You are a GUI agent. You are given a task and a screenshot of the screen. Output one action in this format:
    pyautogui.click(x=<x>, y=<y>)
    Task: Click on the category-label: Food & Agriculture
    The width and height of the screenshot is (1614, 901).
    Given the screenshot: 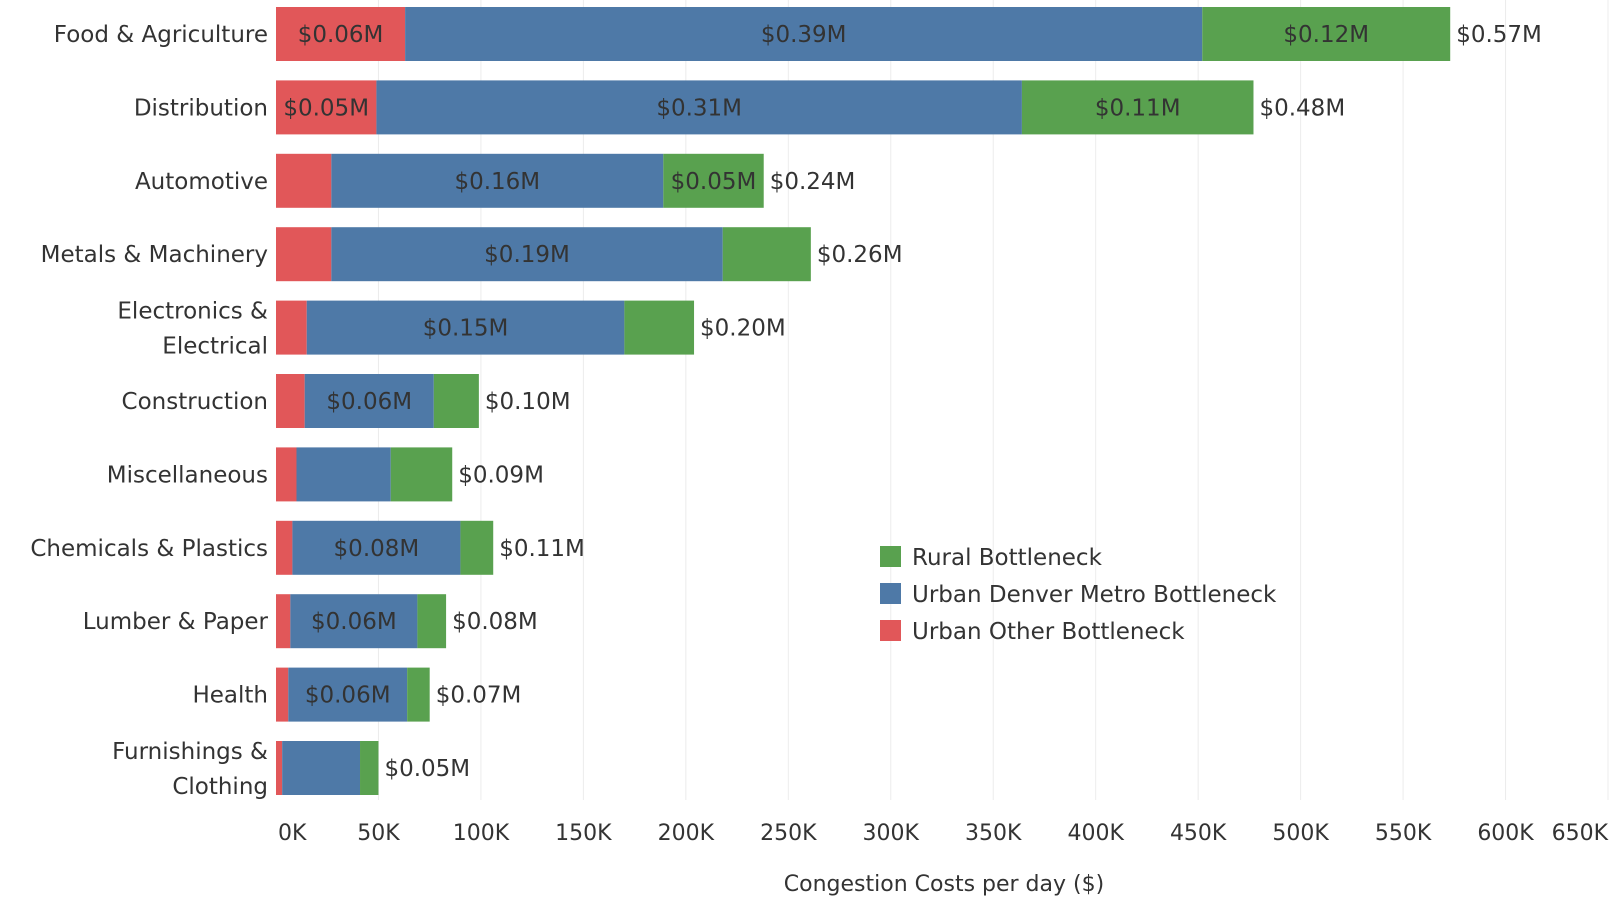 What is the action you would take?
    pyautogui.click(x=161, y=35)
    